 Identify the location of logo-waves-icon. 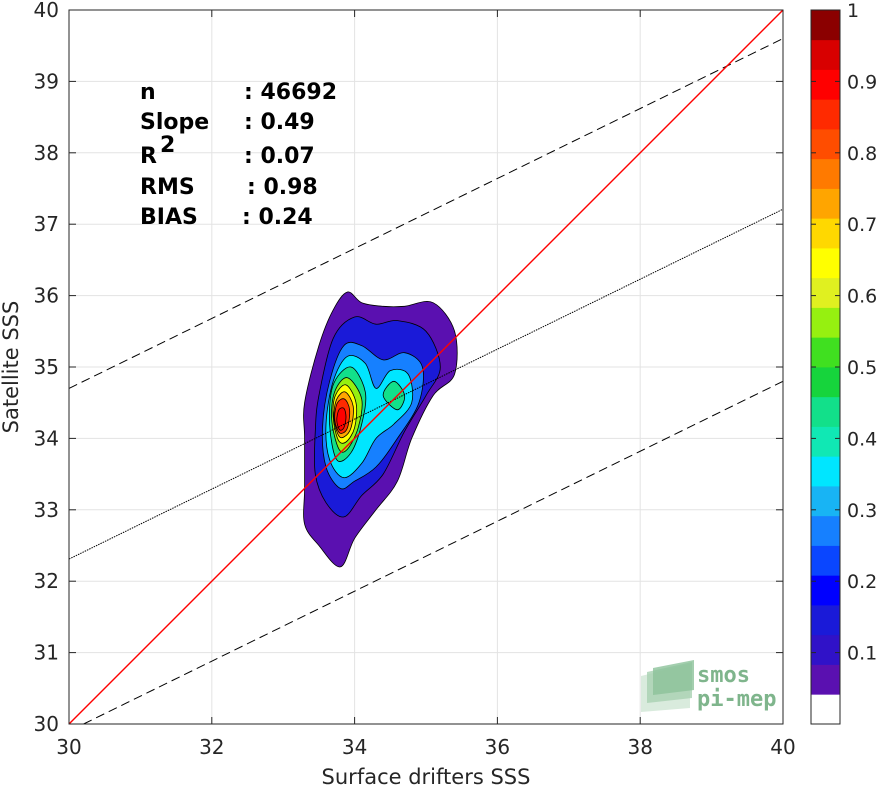
(667, 686).